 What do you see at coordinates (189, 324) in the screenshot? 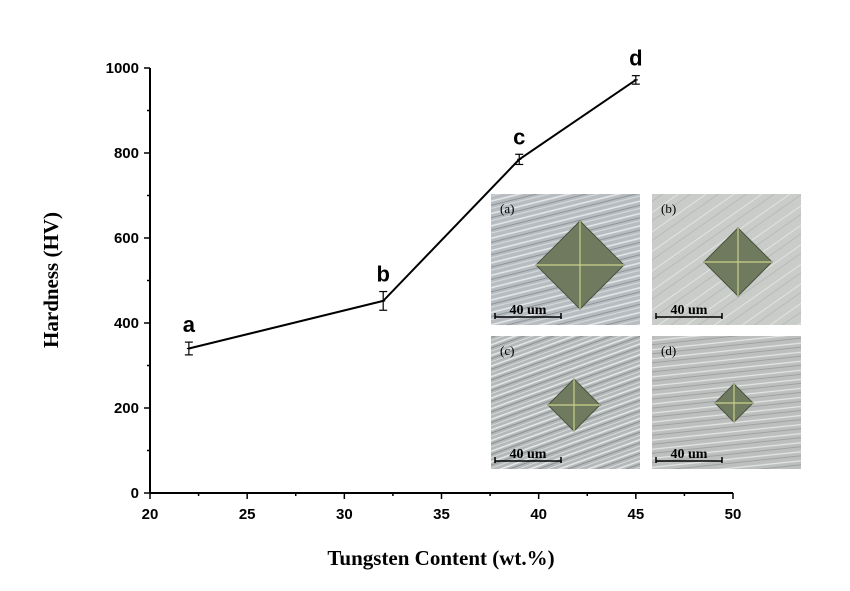
I see `point-label: a` at bounding box center [189, 324].